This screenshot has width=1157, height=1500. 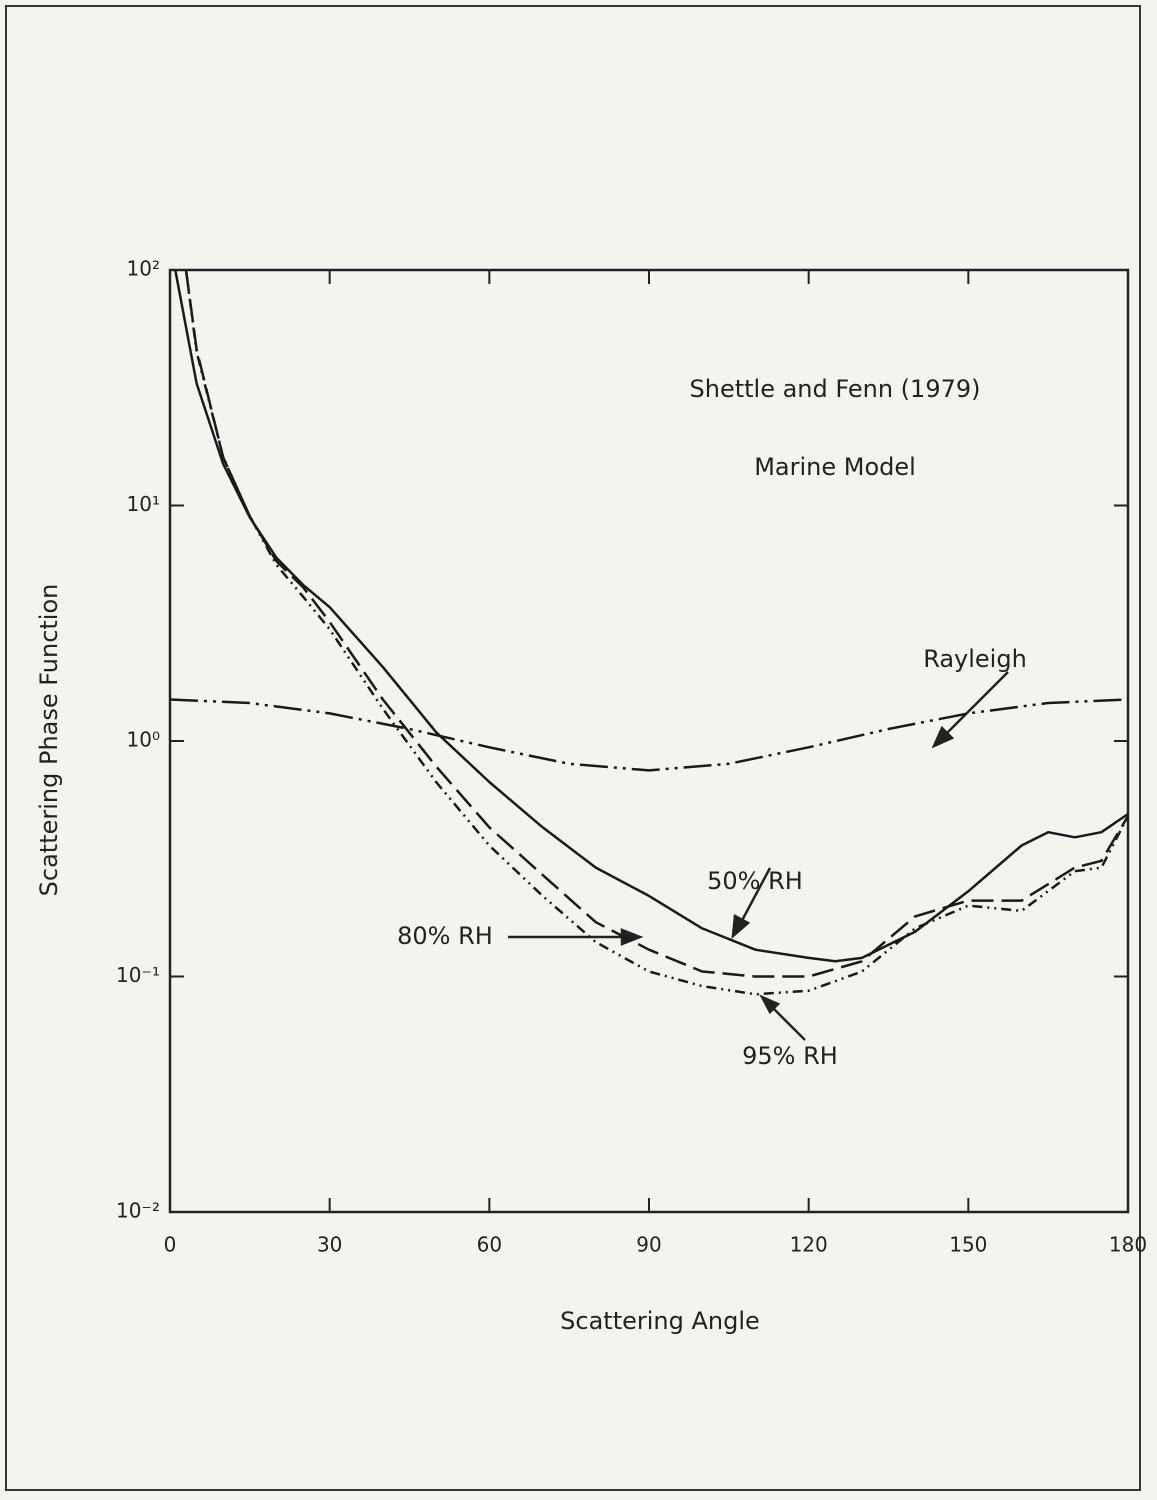 What do you see at coordinates (648, 1245) in the screenshot?
I see `x-tick-label: 90` at bounding box center [648, 1245].